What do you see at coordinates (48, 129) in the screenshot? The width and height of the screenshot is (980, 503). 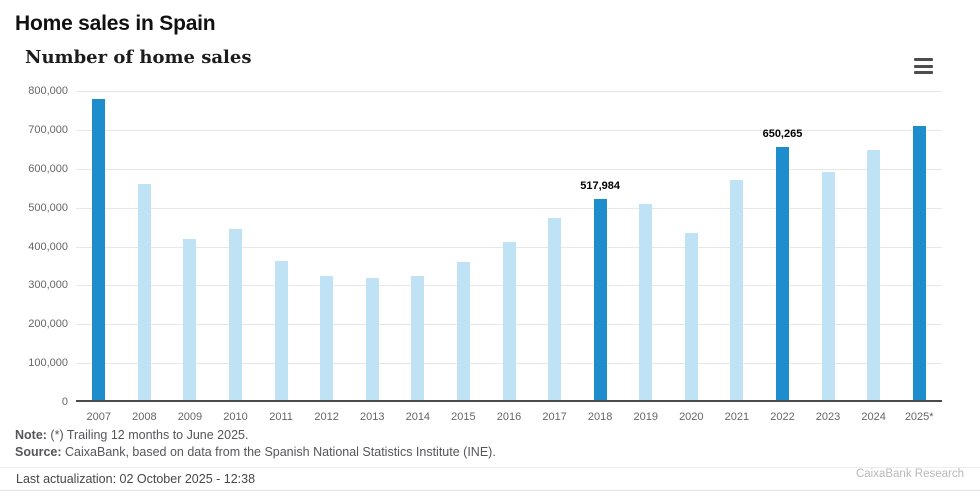 I see `y-axis-tick-label: 700,000` at bounding box center [48, 129].